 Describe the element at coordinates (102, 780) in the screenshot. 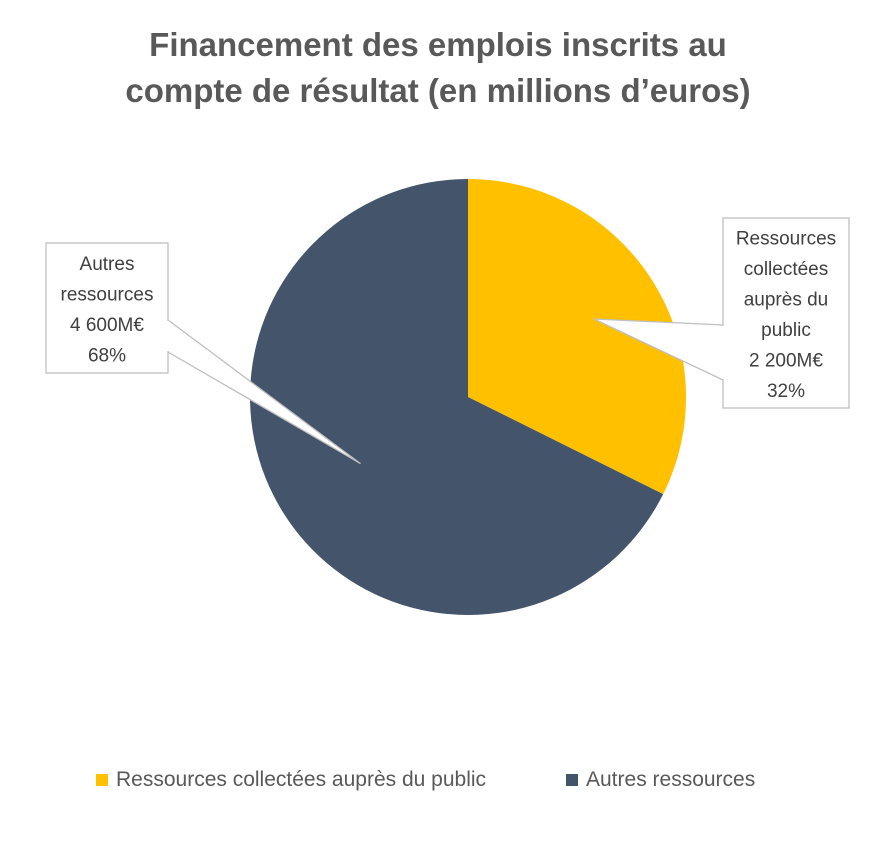

I see `legend-swatch-public-resources` at that location.